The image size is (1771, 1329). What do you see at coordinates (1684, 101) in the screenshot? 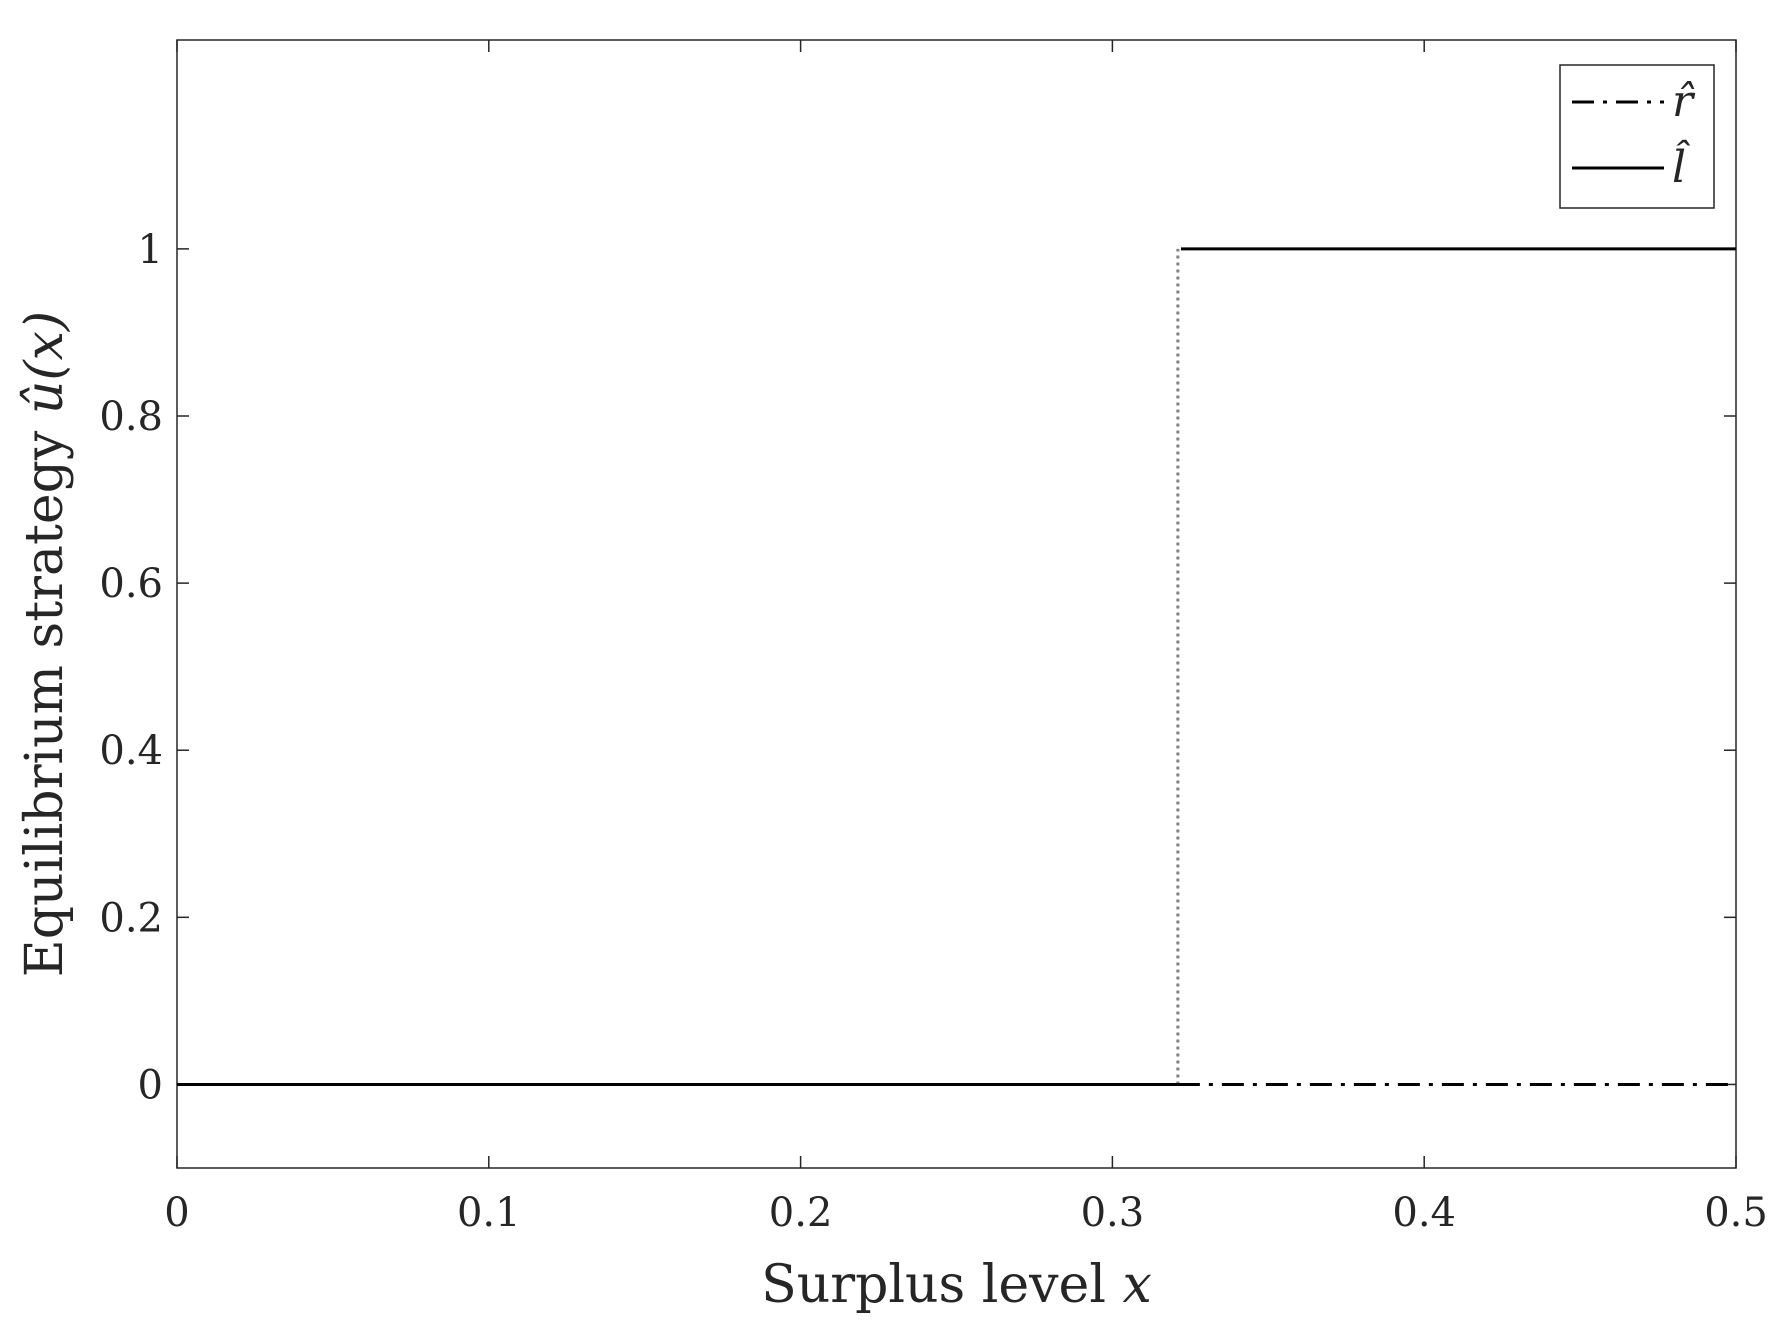
I see `legend-label: r̂` at bounding box center [1684, 101].